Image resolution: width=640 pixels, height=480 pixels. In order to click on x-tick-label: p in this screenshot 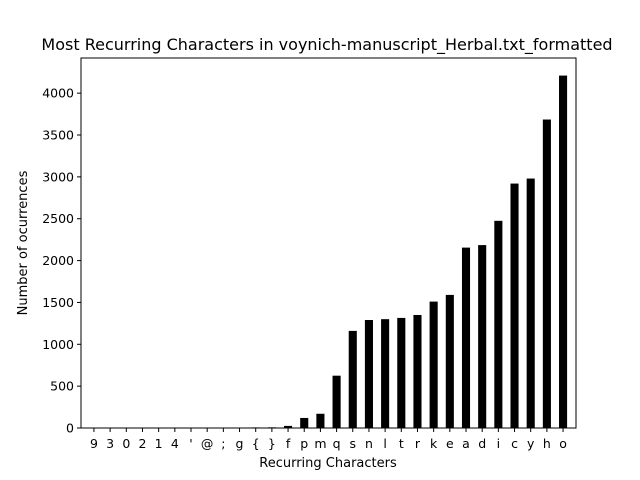, I will do `click(304, 443)`.